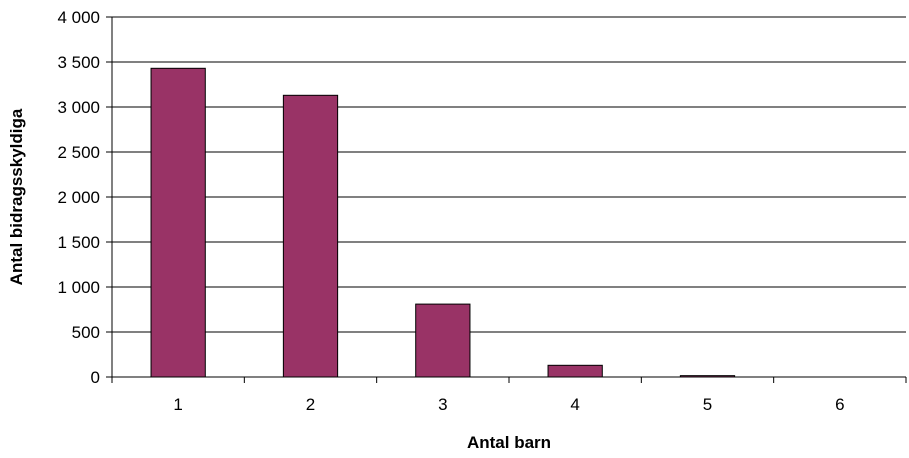 Image resolution: width=909 pixels, height=458 pixels. I want to click on y-tick-label: 0, so click(95, 377).